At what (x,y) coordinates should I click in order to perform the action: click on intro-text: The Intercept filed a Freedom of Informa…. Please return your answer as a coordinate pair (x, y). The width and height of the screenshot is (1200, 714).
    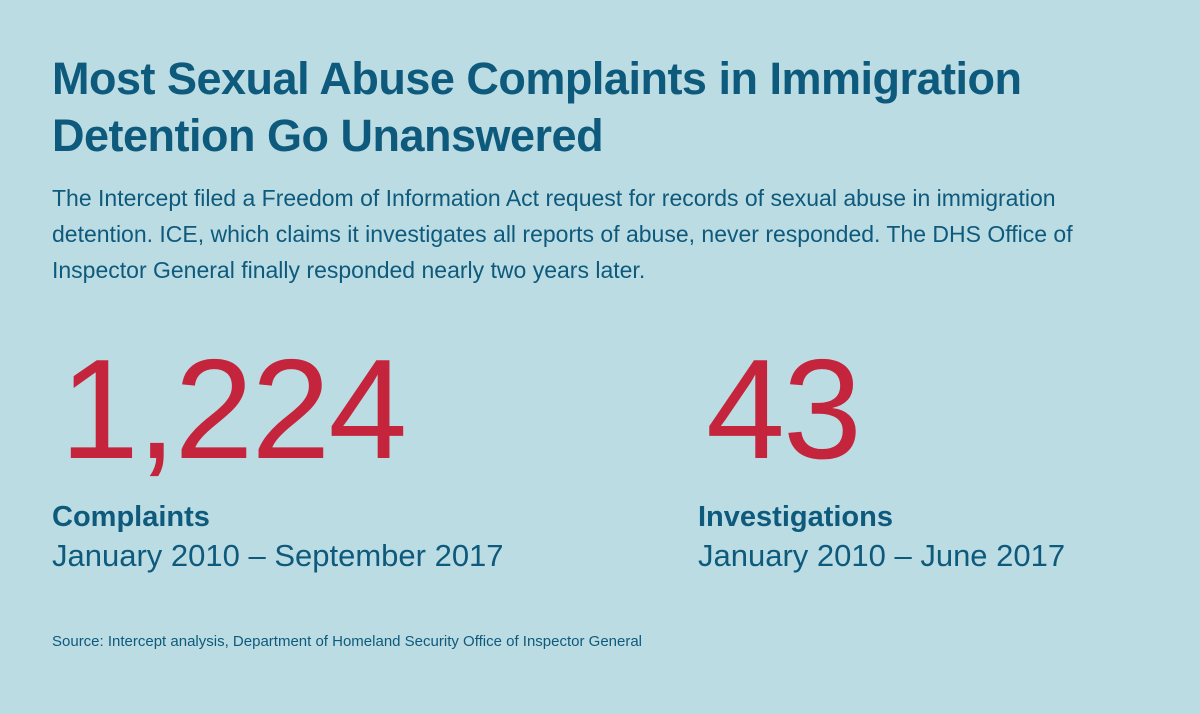
    Looking at the image, I should click on (562, 234).